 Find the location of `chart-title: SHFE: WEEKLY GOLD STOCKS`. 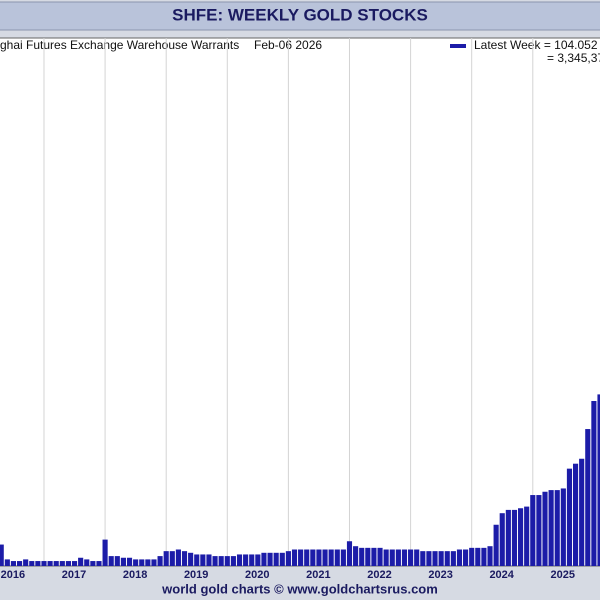

chart-title: SHFE: WEEKLY GOLD STOCKS is located at coordinates (300, 14).